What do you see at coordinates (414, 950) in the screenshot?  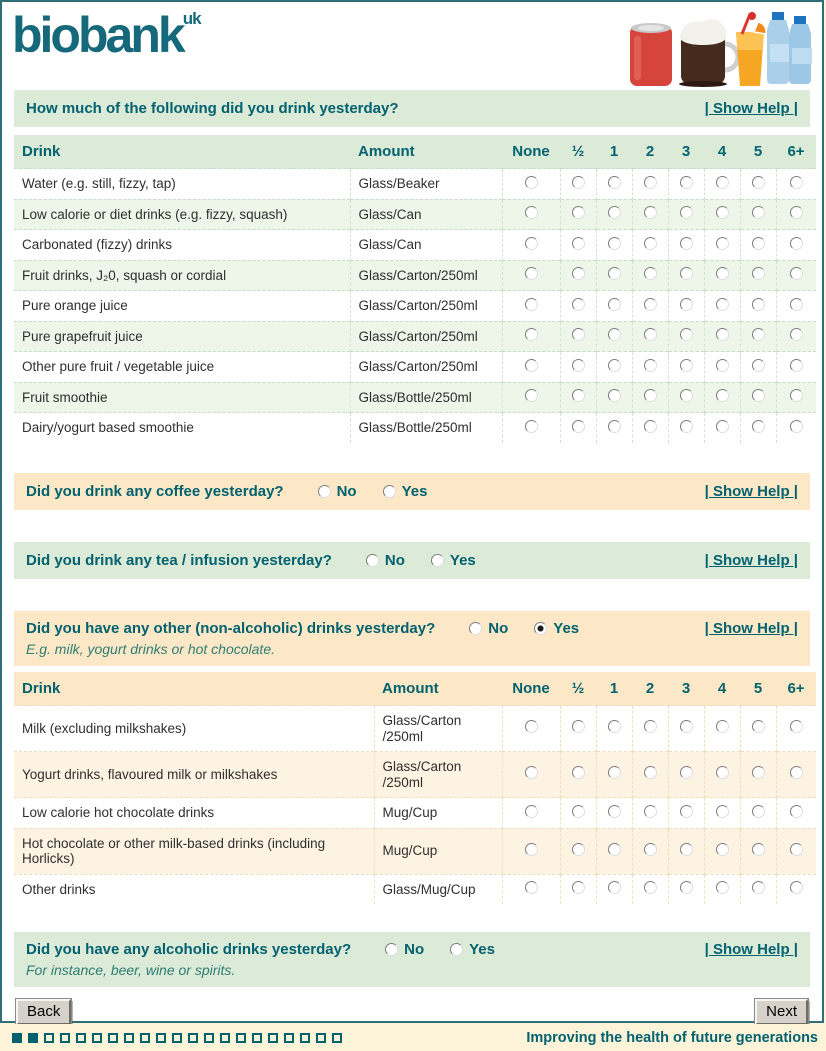 I see `alcohol-no-label: No` at bounding box center [414, 950].